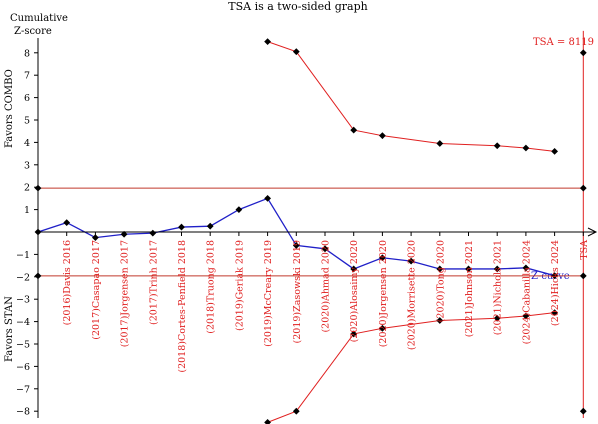 This screenshot has height=424, width=598. What do you see at coordinates (592, 232) in the screenshot?
I see `x-axis-arrow` at bounding box center [592, 232].